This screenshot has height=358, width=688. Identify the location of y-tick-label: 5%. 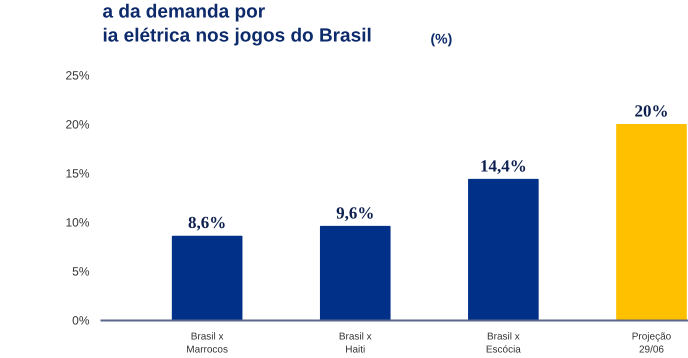
(81, 271).